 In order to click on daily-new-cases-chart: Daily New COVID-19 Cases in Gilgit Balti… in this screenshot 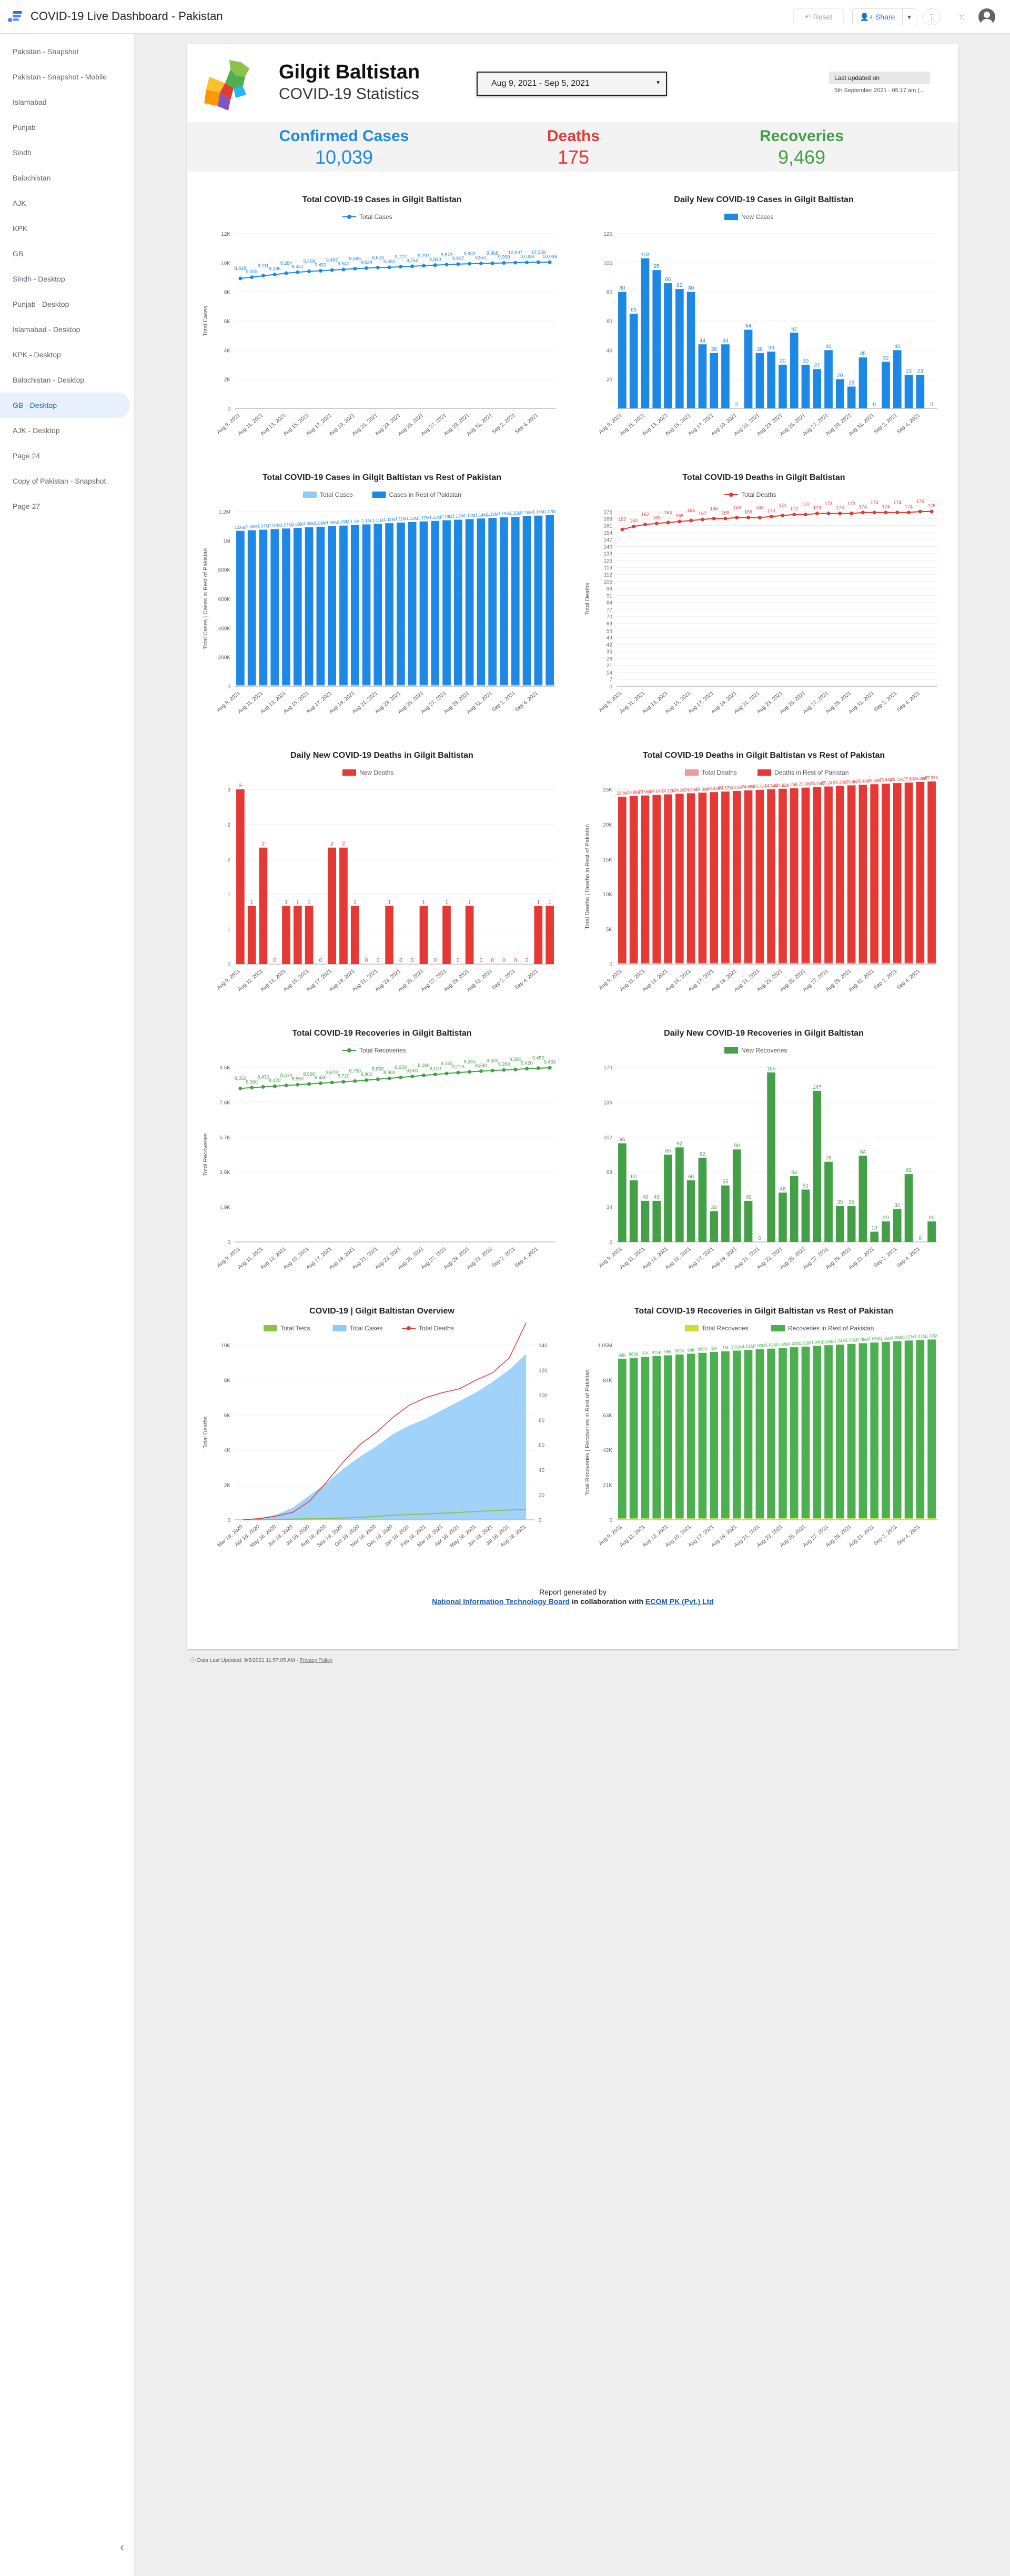, I will do `click(764, 318)`.